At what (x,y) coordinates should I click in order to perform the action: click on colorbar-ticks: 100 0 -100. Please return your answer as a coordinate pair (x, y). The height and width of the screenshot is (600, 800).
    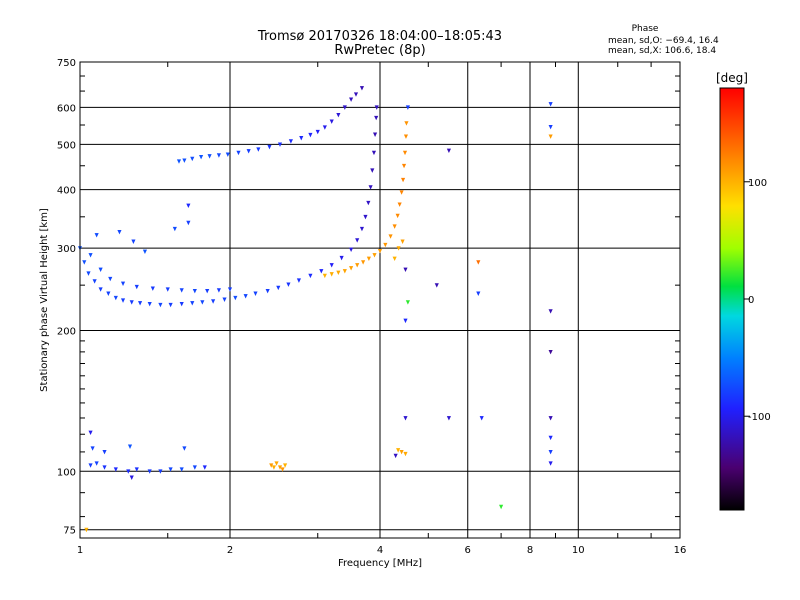
    Looking at the image, I should click on (757, 300).